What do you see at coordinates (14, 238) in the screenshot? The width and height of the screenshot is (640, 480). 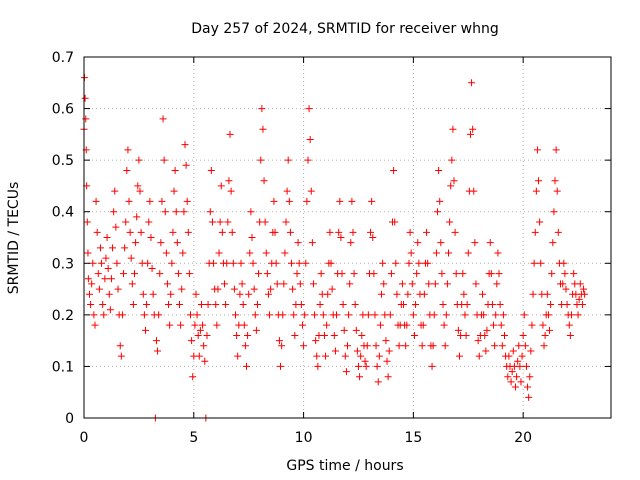 I see `y-axis-label: SRMTID / TECUs` at bounding box center [14, 238].